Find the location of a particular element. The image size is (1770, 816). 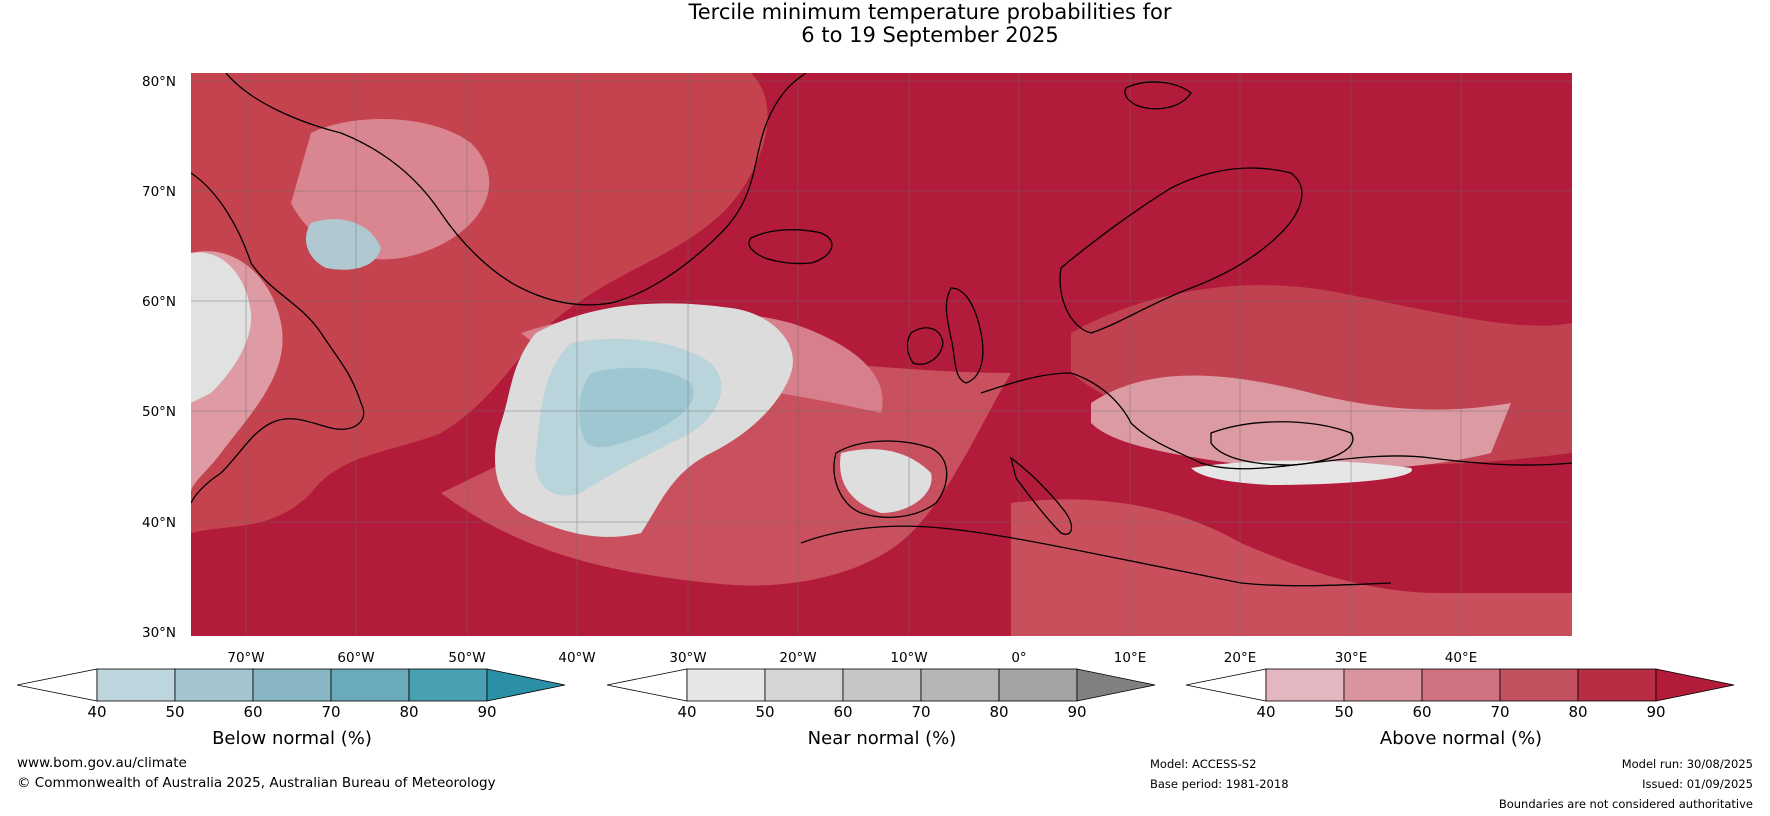

colorbar-near-normal is located at coordinates (881, 685).